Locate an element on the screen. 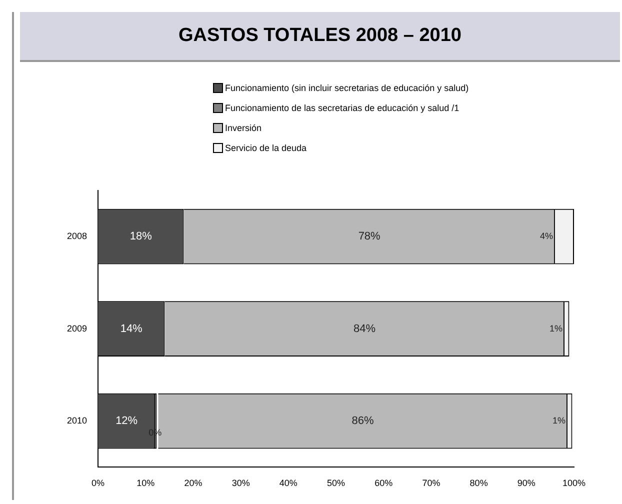 The image size is (622, 504). legend-label: Funcionamiento de las secretarias de educación y salud /1 is located at coordinates (342, 108).